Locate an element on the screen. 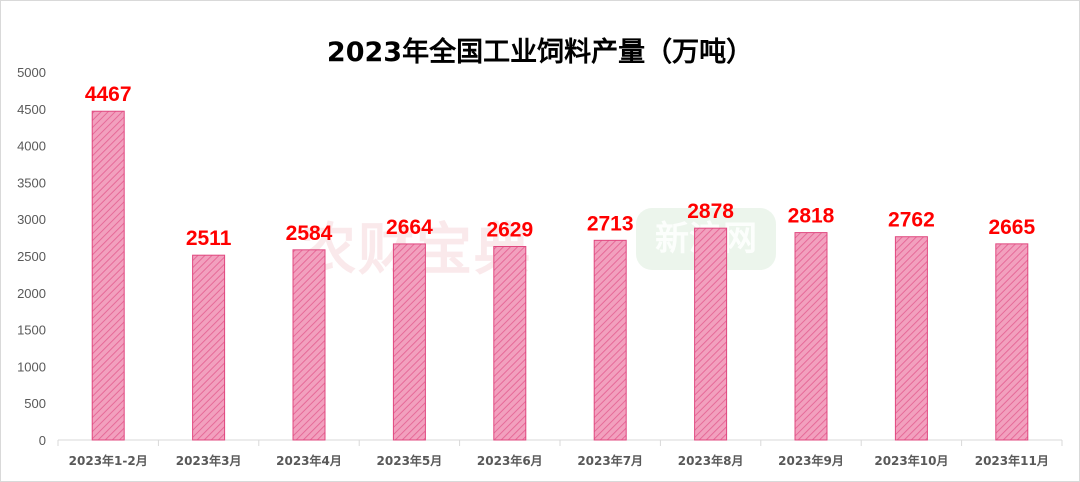 The height and width of the screenshot is (482, 1080). y-tick-label: 0 is located at coordinates (42, 440).